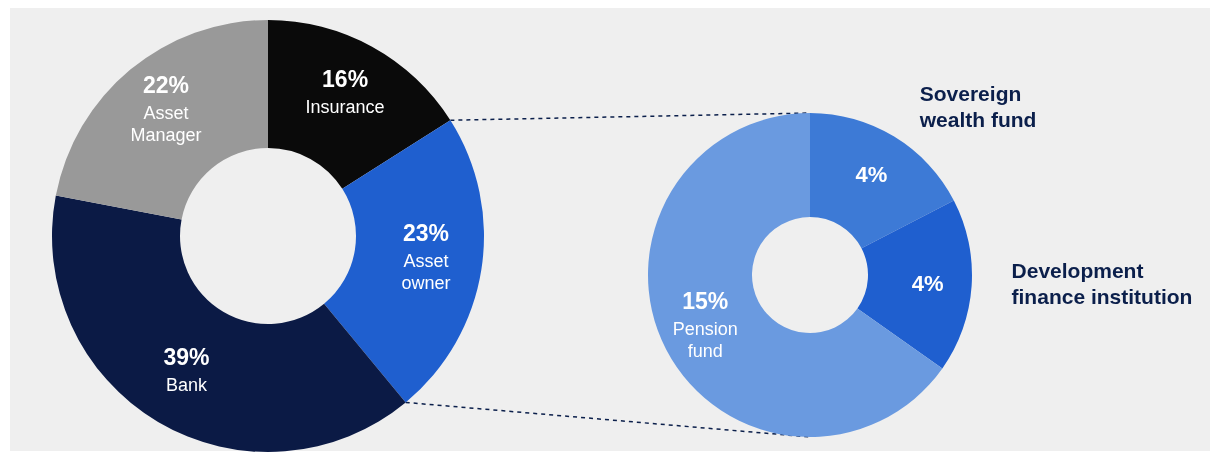 The image size is (1213, 473). What do you see at coordinates (345, 78) in the screenshot?
I see `data-label: 16%` at bounding box center [345, 78].